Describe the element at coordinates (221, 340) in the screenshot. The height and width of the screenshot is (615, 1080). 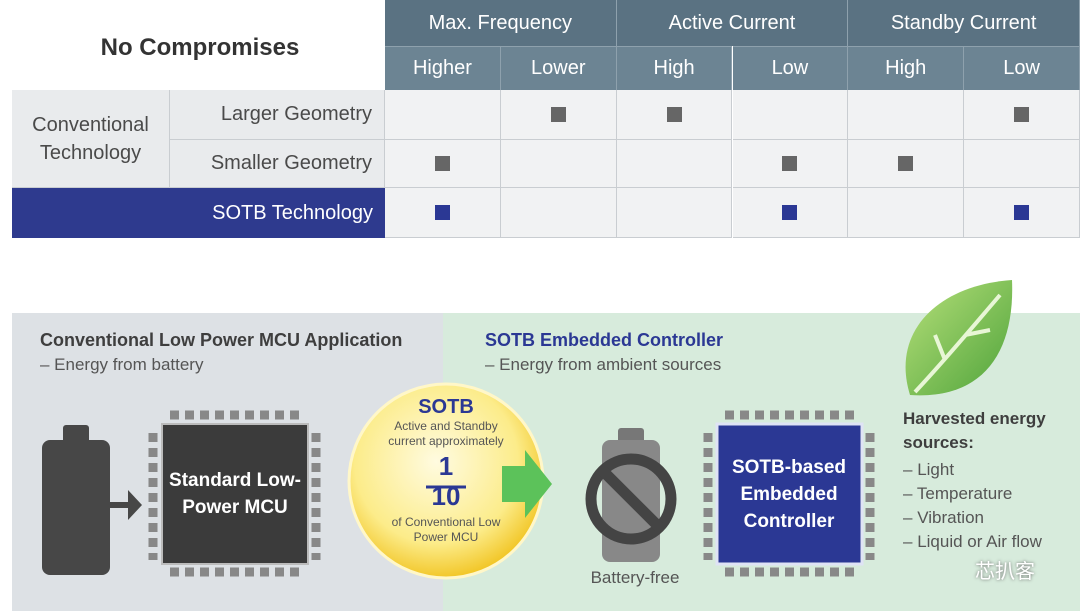
I see `conventional-title: Conventional Low Power MCU Application` at that location.